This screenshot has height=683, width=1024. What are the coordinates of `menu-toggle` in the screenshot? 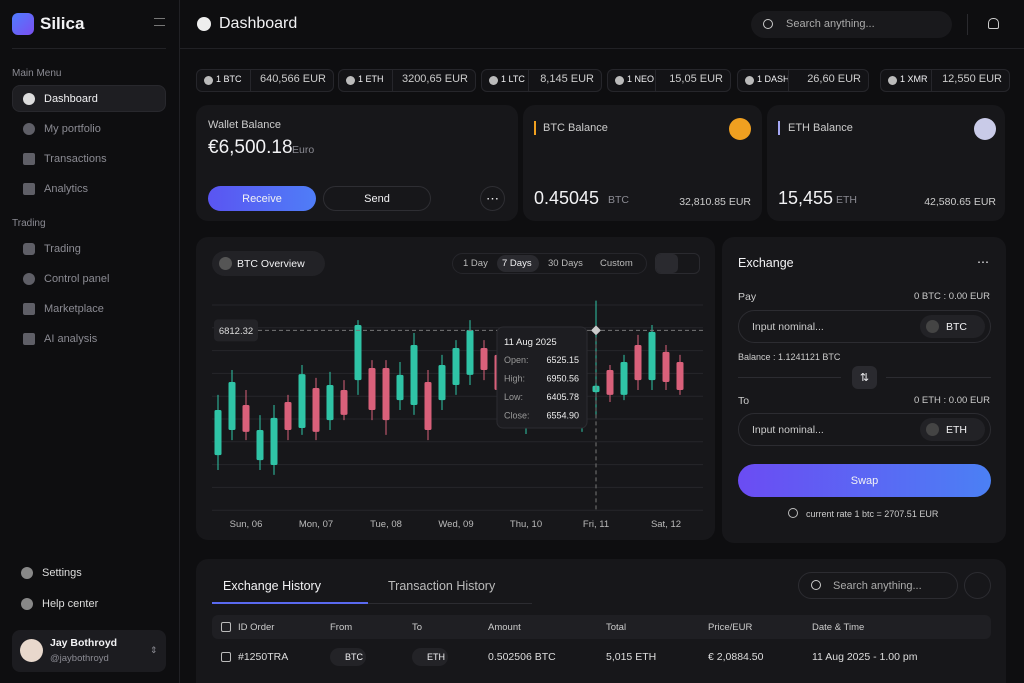 It's located at (159, 22).